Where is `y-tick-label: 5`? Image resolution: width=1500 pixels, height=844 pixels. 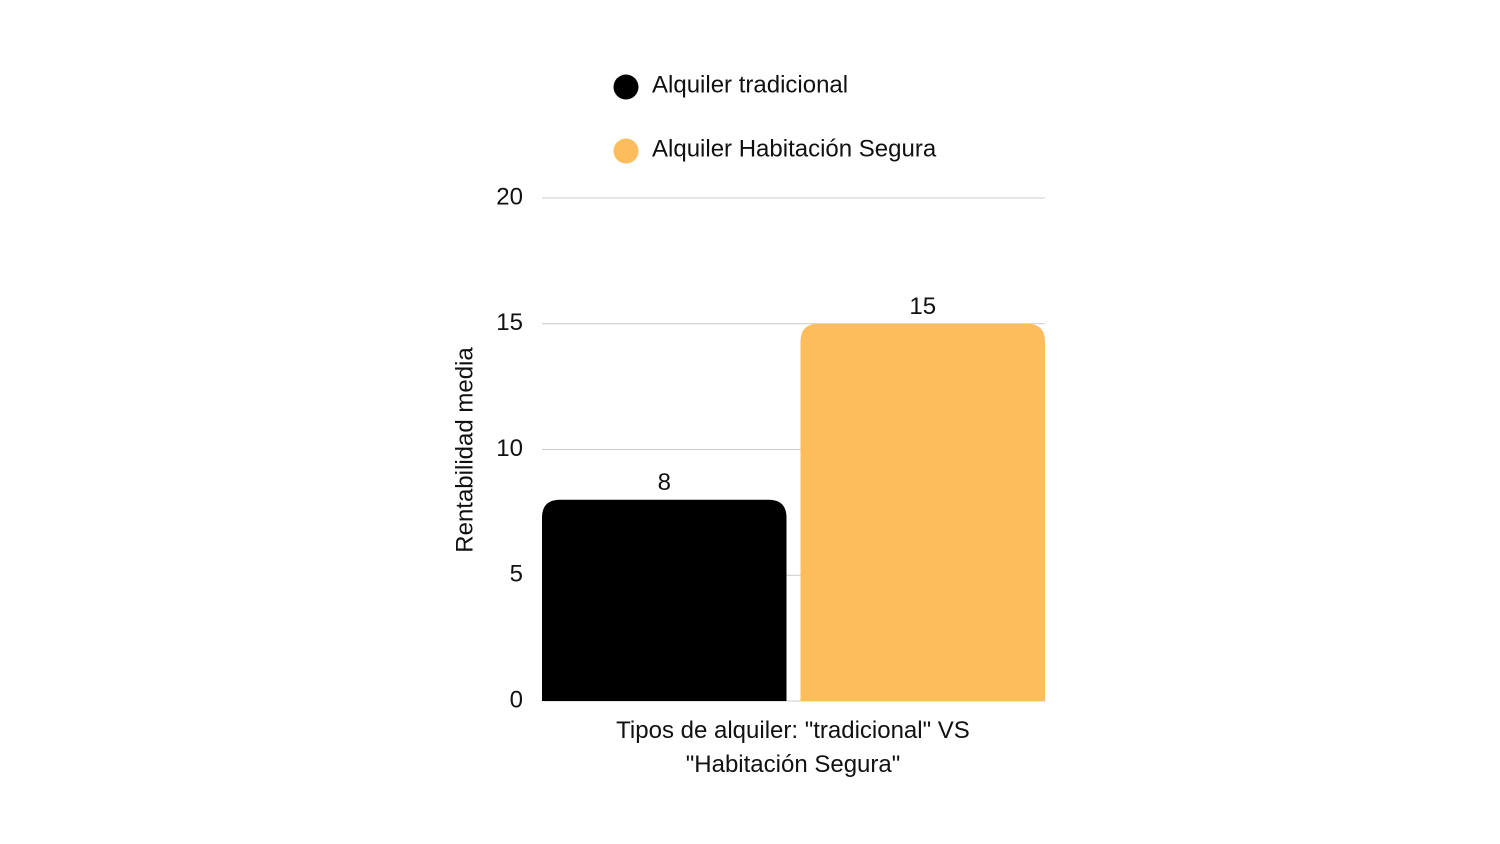
y-tick-label: 5 is located at coordinates (516, 574).